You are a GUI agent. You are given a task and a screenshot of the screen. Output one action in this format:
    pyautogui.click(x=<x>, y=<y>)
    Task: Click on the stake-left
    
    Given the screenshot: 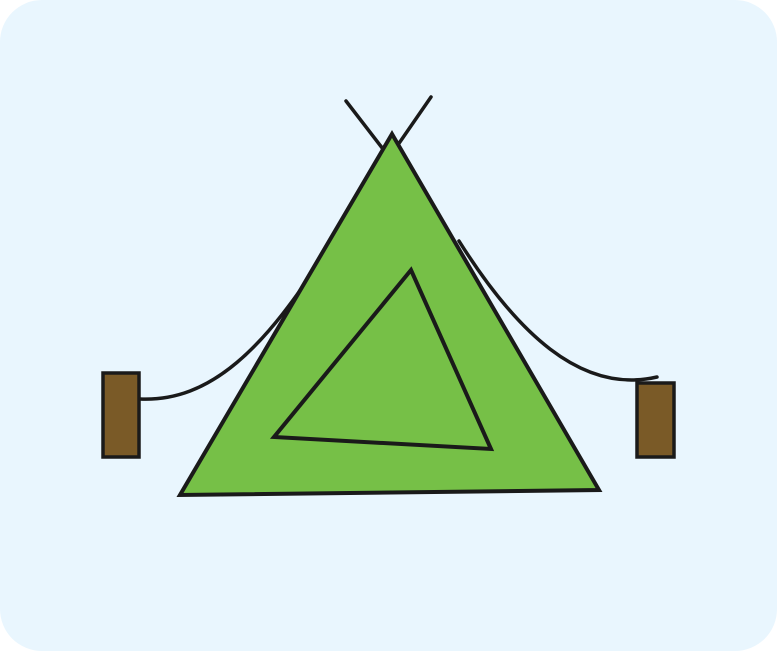 What is the action you would take?
    pyautogui.click(x=121, y=415)
    